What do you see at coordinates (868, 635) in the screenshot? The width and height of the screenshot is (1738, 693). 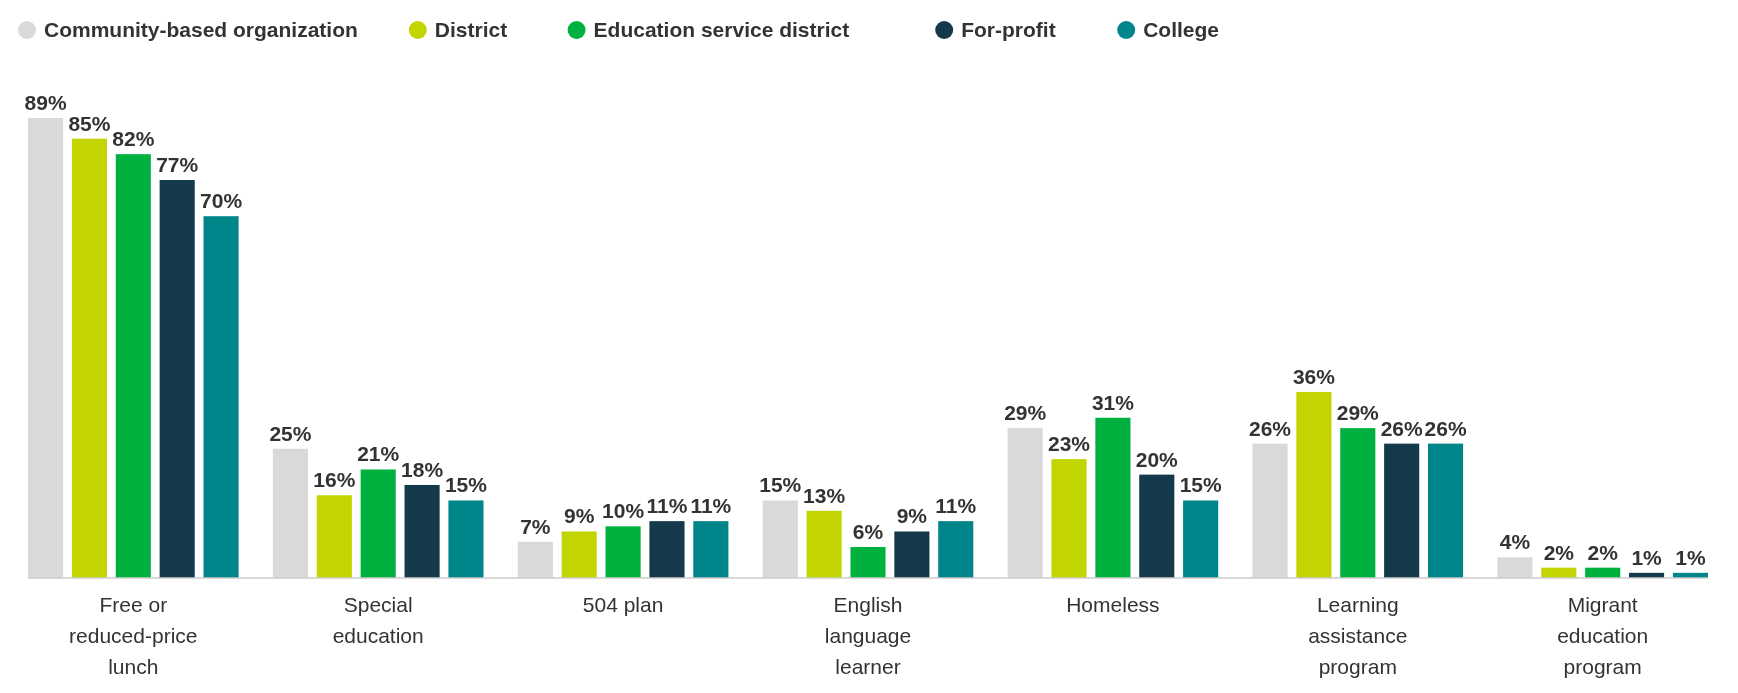 I see `x-tick-label: English language learner` at bounding box center [868, 635].